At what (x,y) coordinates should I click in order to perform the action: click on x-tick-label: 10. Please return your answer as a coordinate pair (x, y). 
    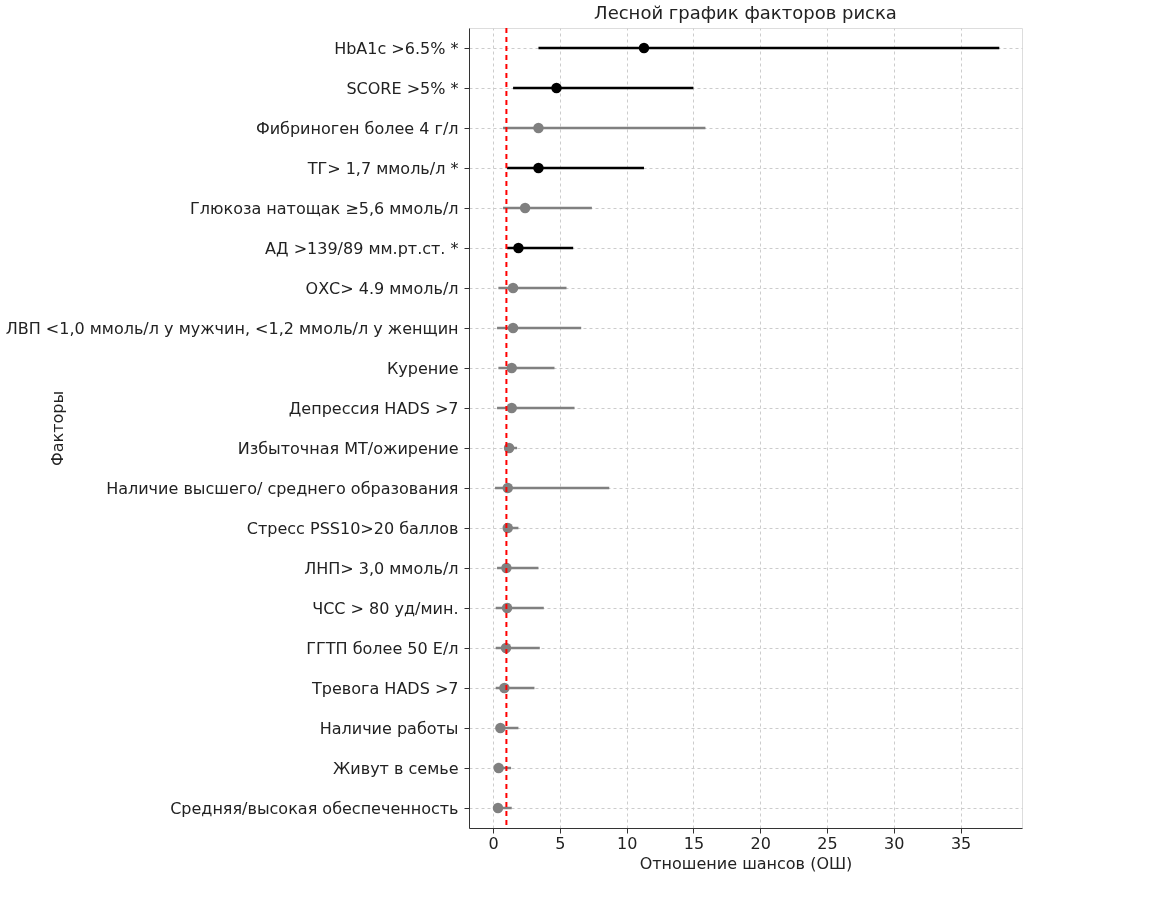
    Looking at the image, I should click on (627, 843).